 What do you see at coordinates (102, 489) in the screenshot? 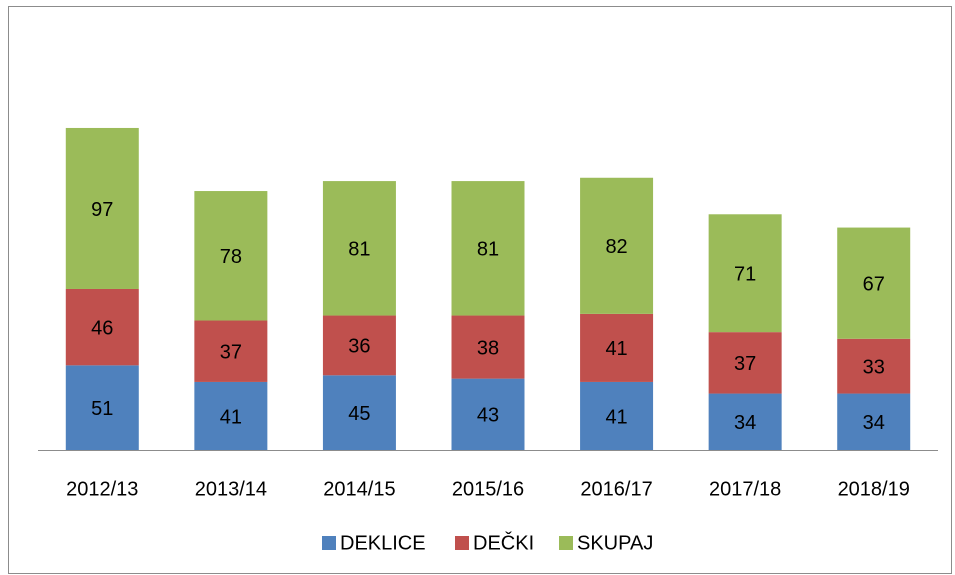
I see `x-tick-label: 2012/13` at bounding box center [102, 489].